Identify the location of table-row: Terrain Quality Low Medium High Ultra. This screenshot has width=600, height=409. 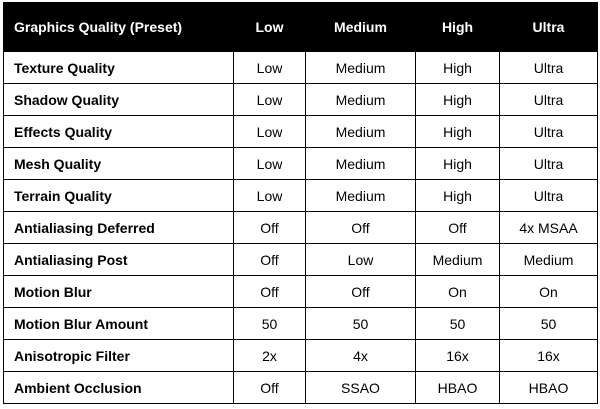
(300, 195).